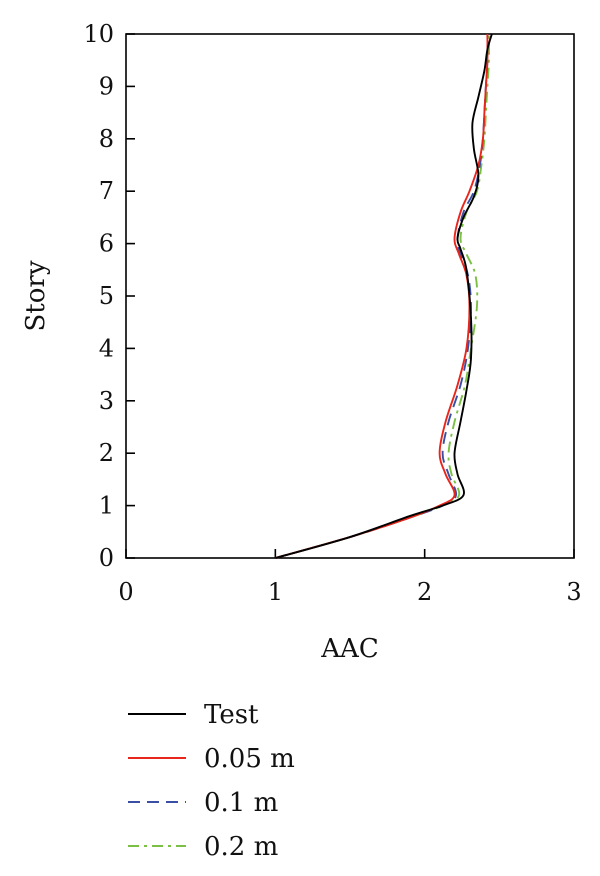 This screenshot has width=600, height=876. What do you see at coordinates (98, 34) in the screenshot?
I see `y-tick-label: 10` at bounding box center [98, 34].